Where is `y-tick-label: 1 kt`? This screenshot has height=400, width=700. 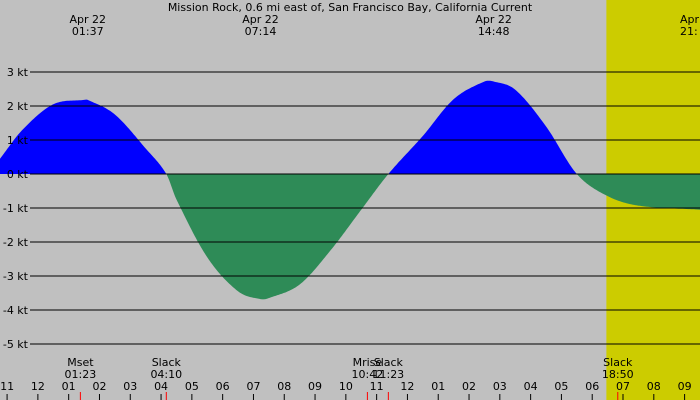 y-tick-label: 1 kt is located at coordinates (18, 140).